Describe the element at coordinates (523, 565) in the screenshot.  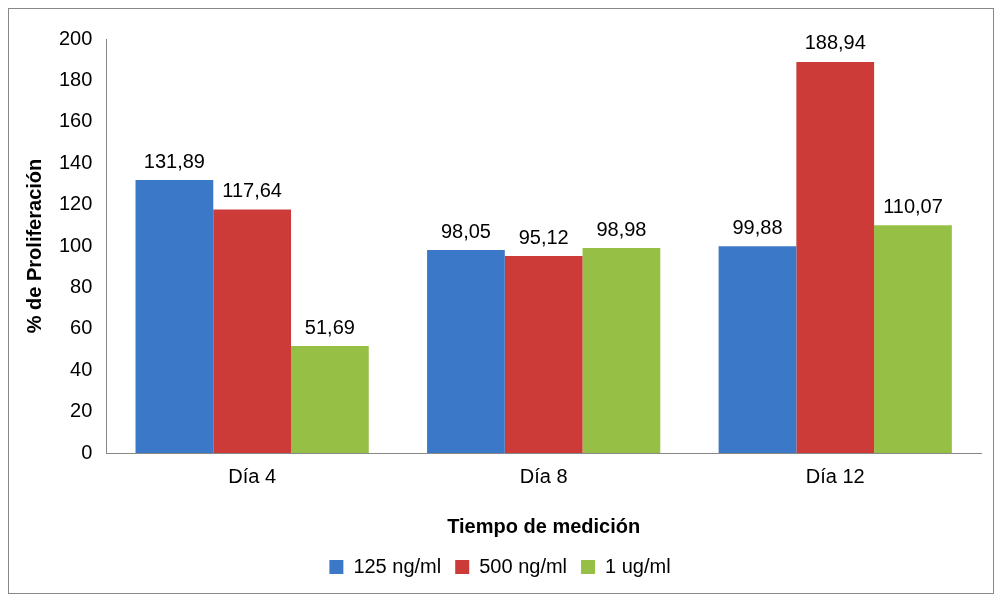
I see `legend-label: 500 ng/ml` at that location.